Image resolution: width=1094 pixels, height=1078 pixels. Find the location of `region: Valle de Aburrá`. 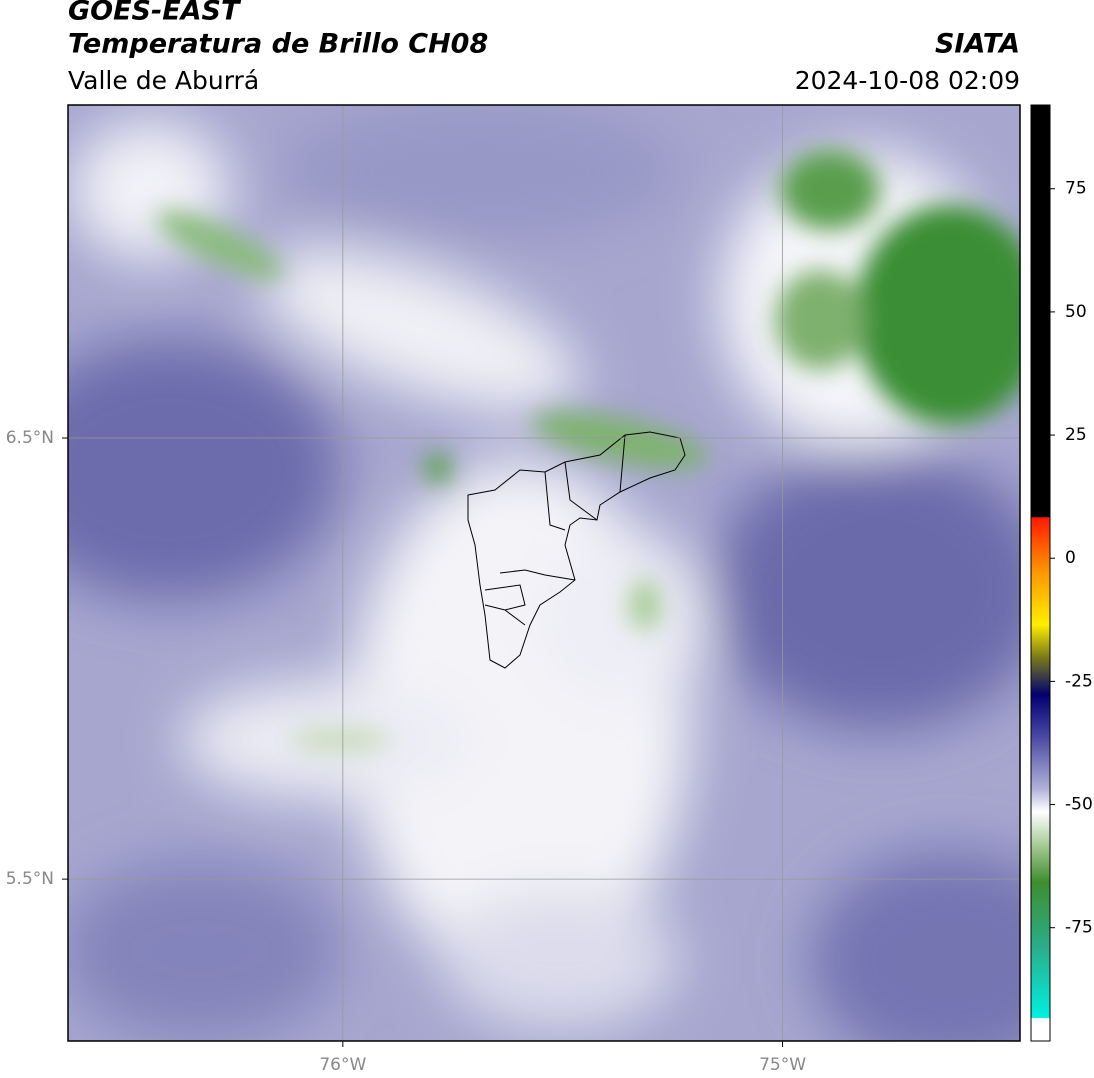

region: Valle de Aburrá is located at coordinates (163, 80).